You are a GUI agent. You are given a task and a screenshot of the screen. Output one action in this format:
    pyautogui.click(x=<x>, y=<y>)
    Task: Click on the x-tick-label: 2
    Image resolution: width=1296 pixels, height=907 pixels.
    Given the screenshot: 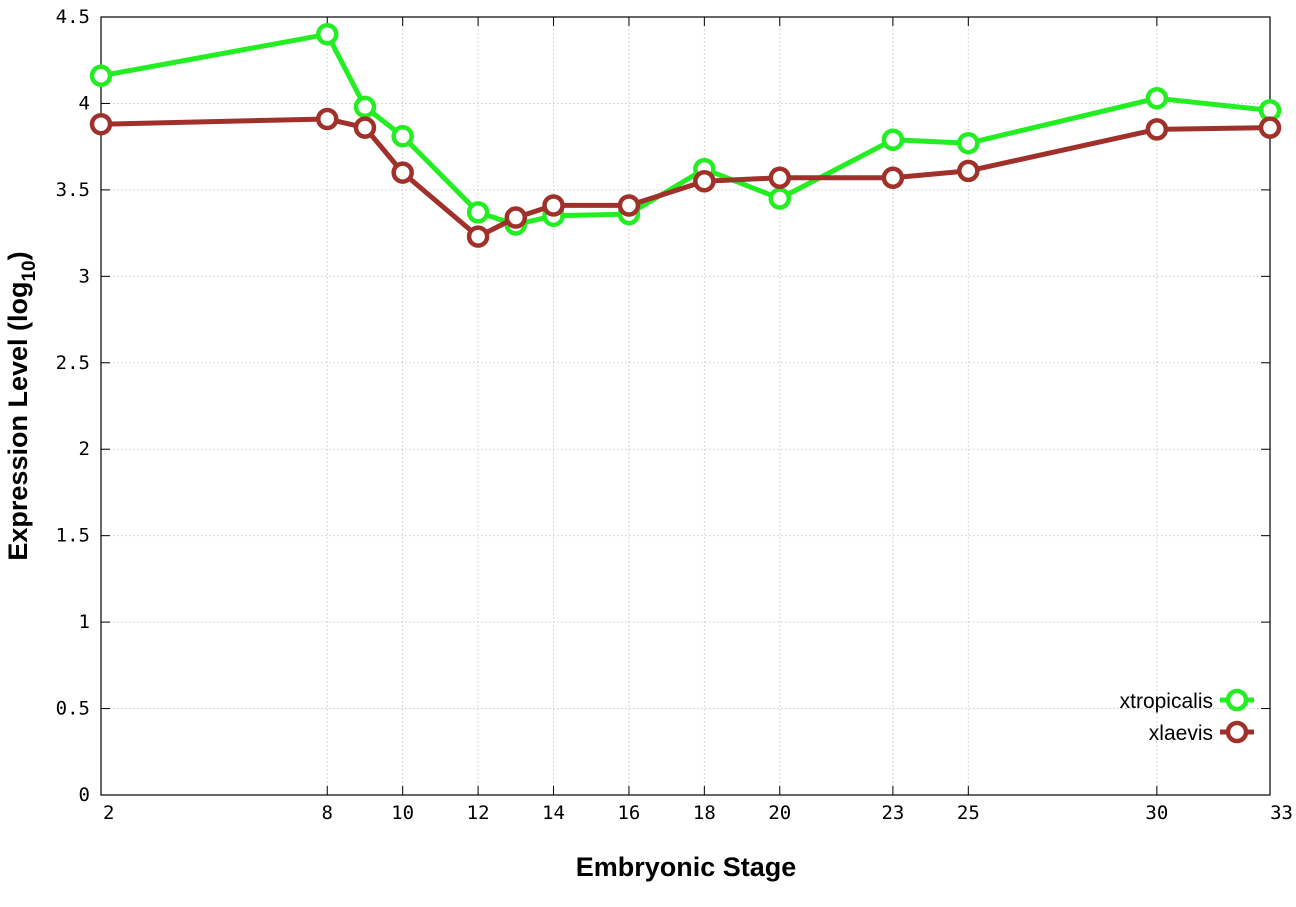 What is the action you would take?
    pyautogui.click(x=108, y=813)
    